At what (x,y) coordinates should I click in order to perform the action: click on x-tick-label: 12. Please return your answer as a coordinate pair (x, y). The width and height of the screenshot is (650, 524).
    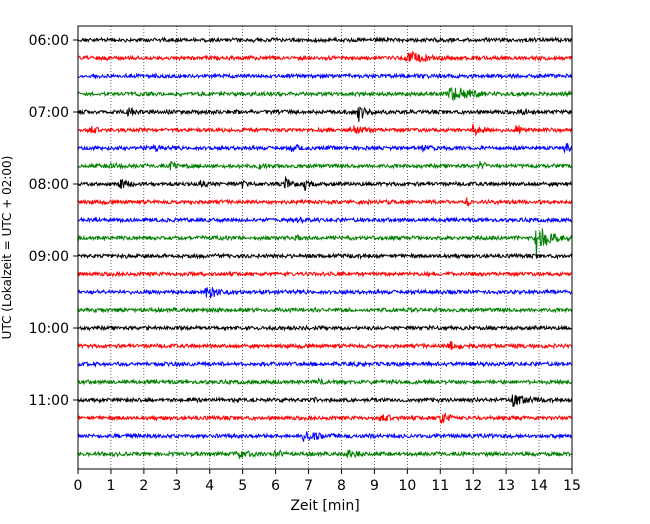
    Looking at the image, I should click on (473, 486).